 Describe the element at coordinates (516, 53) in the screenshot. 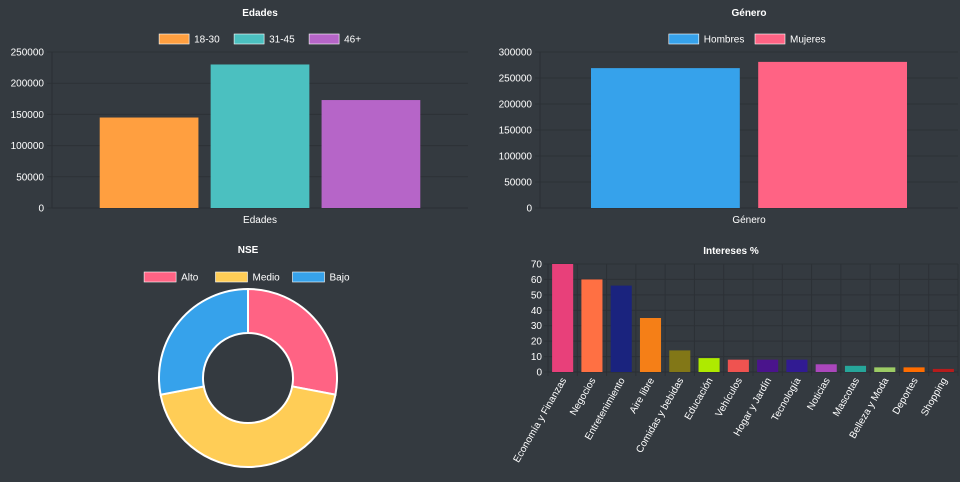

I see `genero-ytick-6: 300000` at that location.